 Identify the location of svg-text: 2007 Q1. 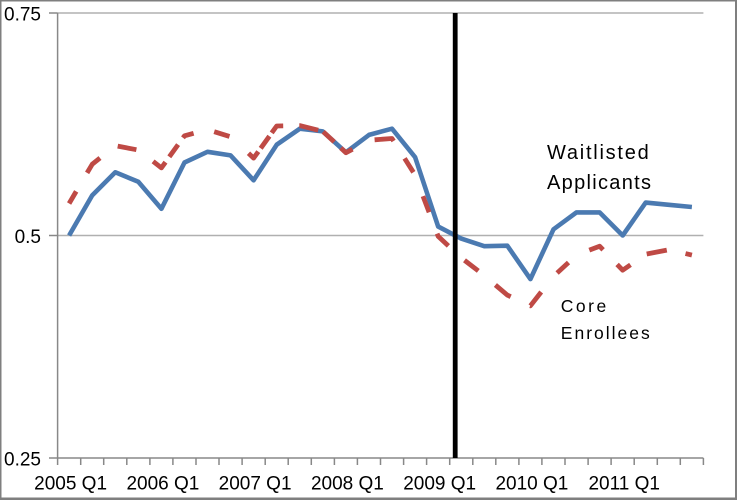
(255, 484).